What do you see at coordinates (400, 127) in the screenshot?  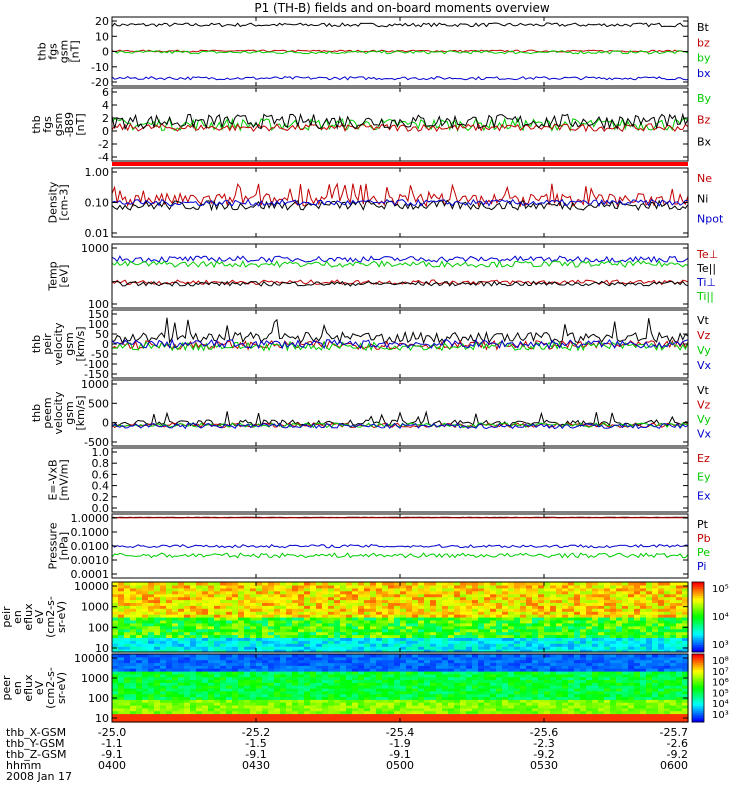 I see `series-line-Bz` at bounding box center [400, 127].